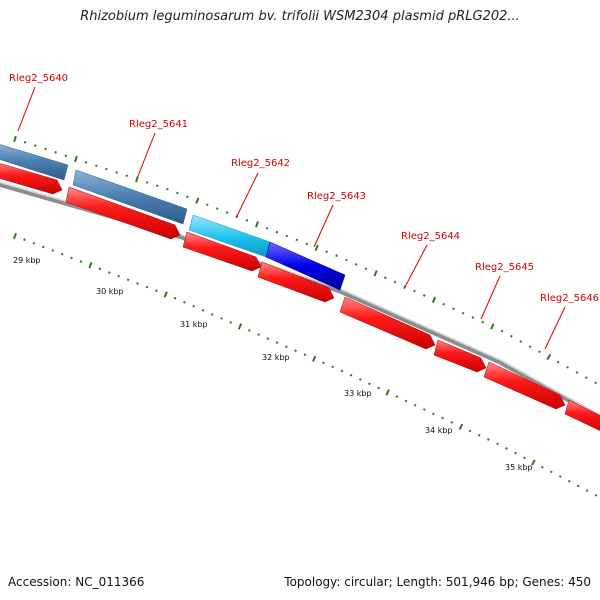 This screenshot has height=600, width=600. What do you see at coordinates (76, 582) in the screenshot?
I see `accession-text: Accession: NC_011366` at bounding box center [76, 582].